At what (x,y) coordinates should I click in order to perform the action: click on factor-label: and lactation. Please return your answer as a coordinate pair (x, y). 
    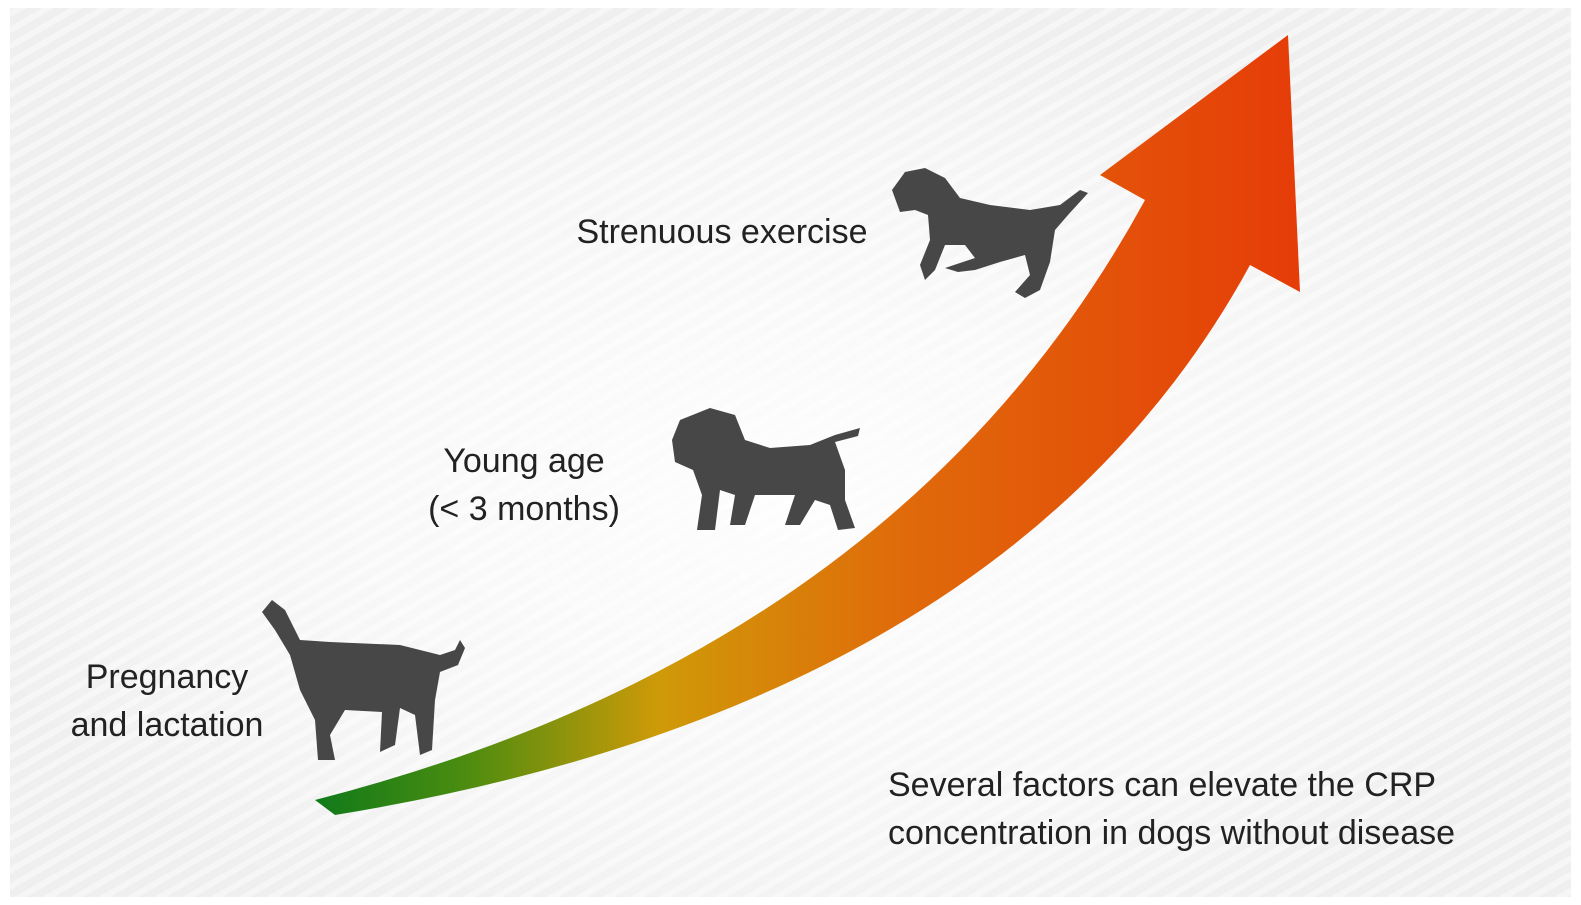
    Looking at the image, I should click on (167, 725).